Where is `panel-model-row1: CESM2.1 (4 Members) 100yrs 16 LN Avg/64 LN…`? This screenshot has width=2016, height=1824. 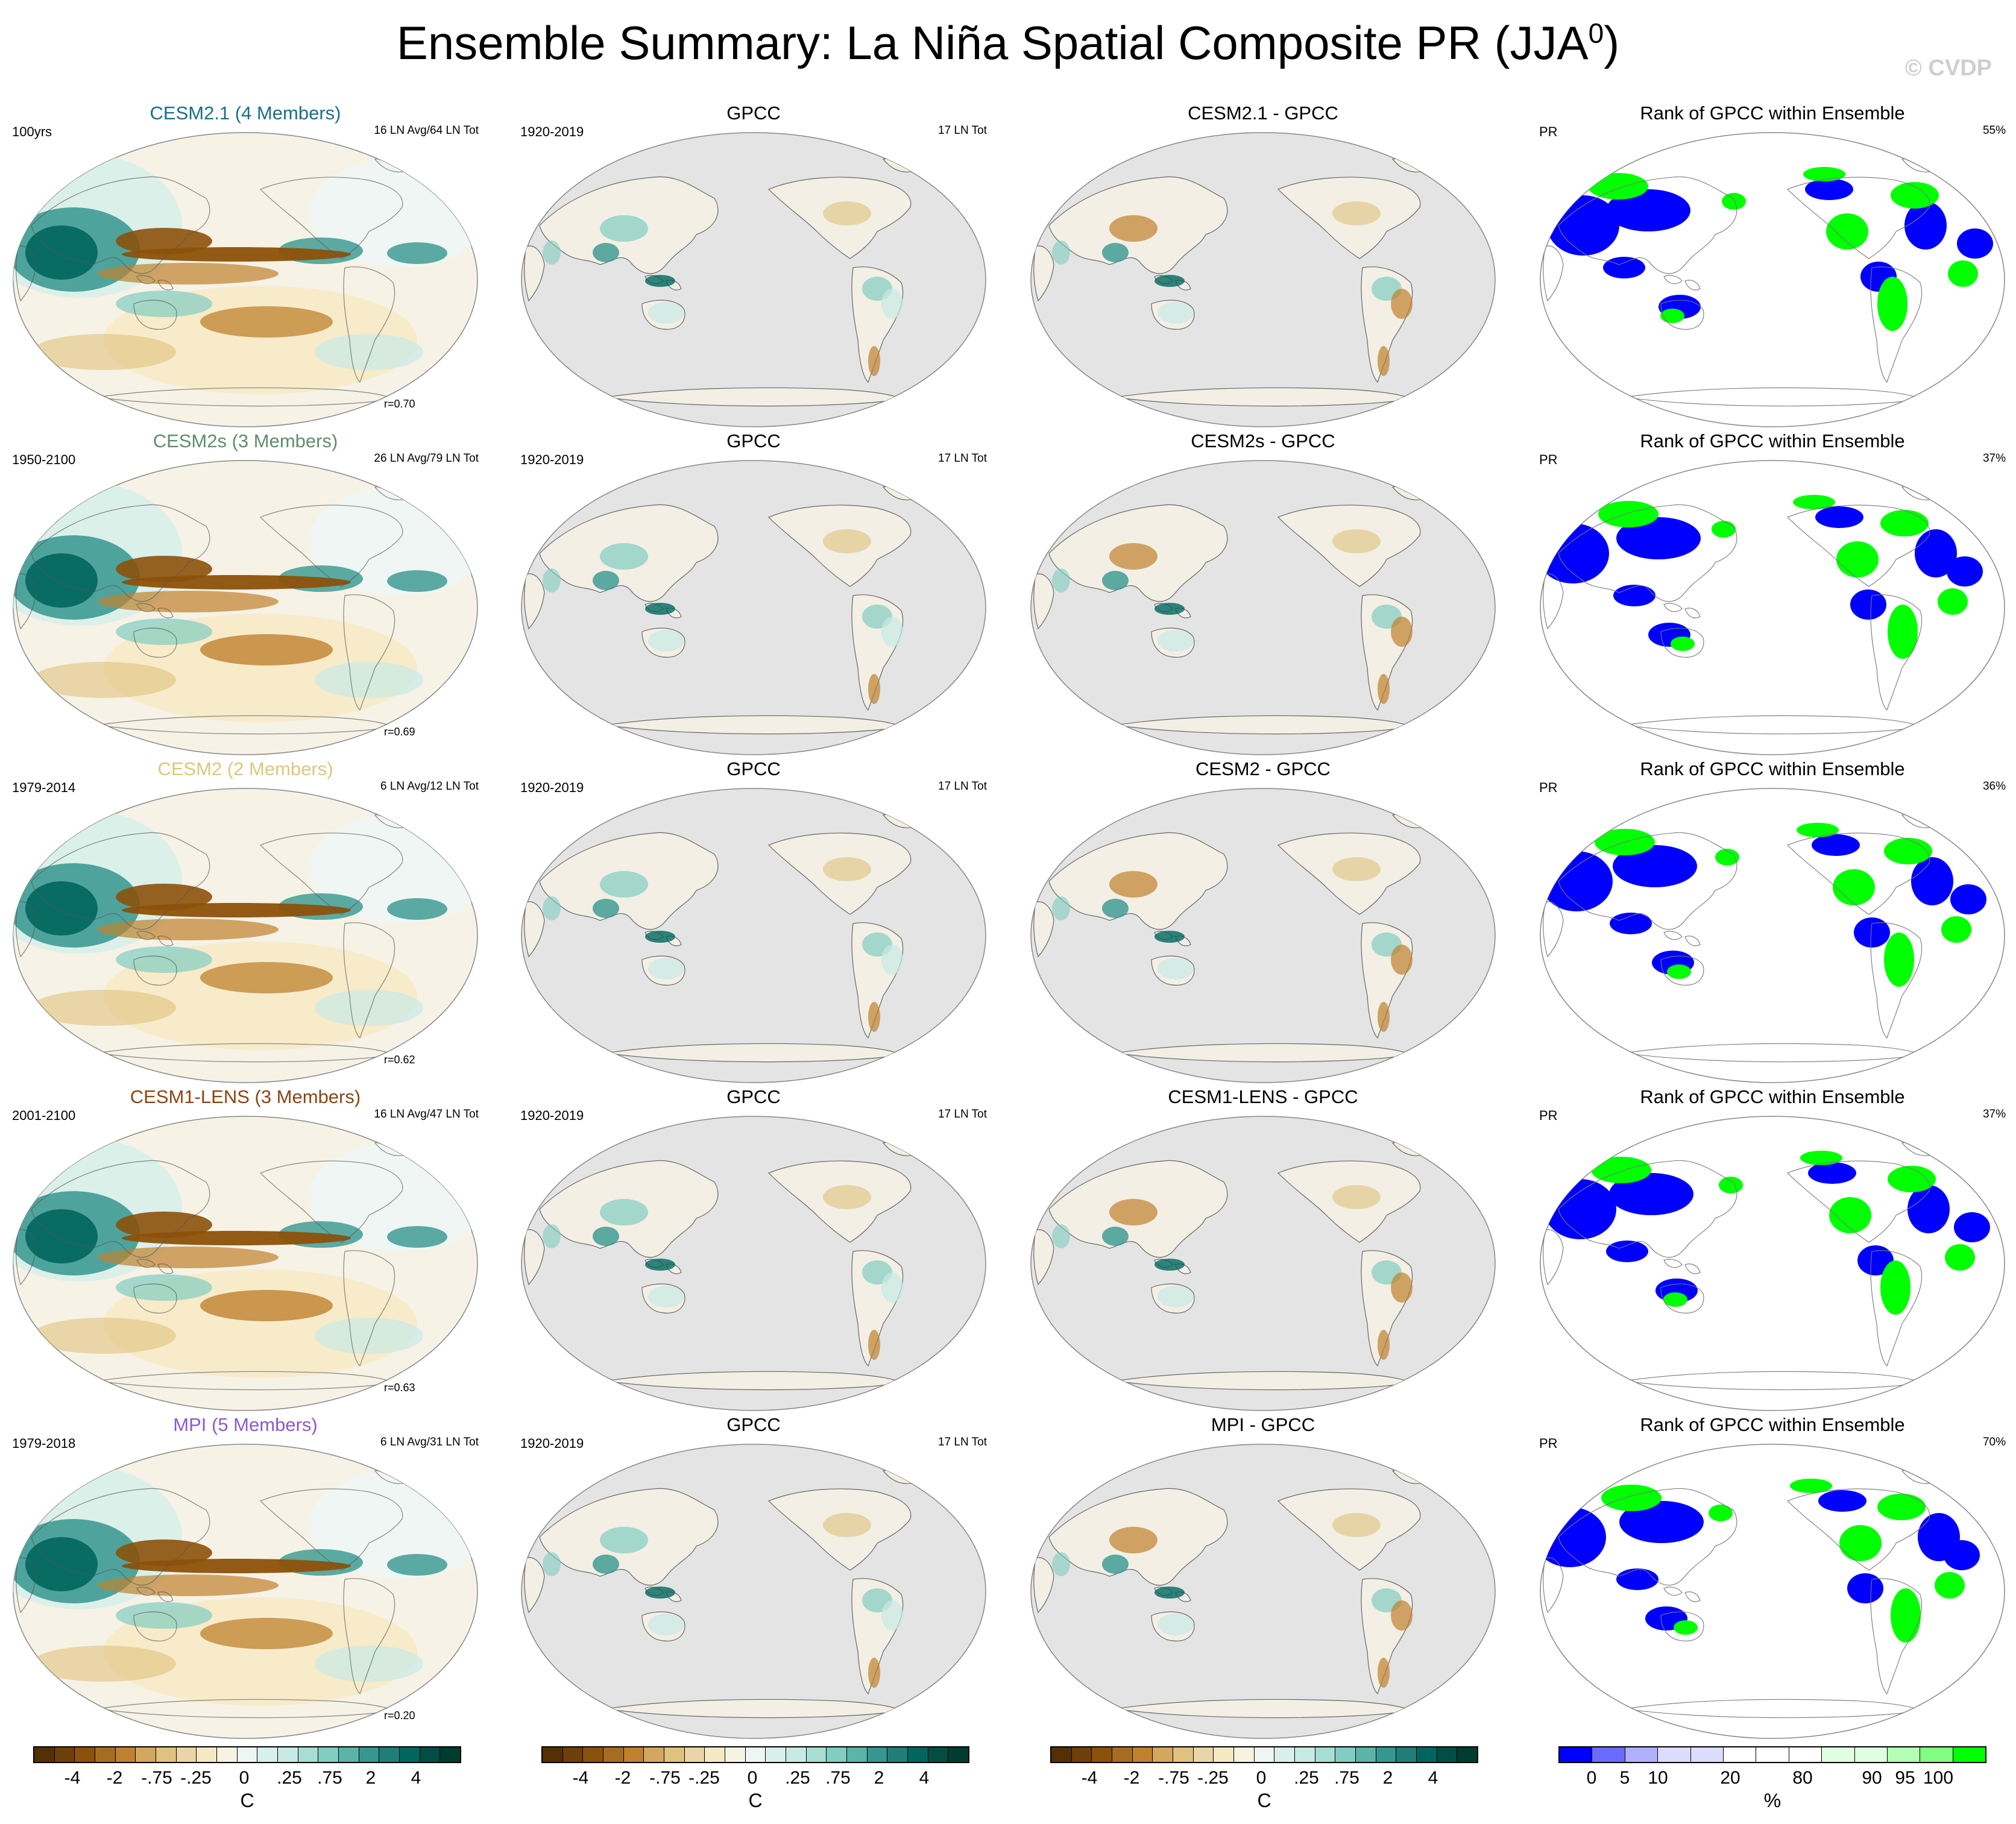
panel-model-row1: CESM2.1 (4 Members) 100yrs 16 LN Avg/64 LN… is located at coordinates (246, 266).